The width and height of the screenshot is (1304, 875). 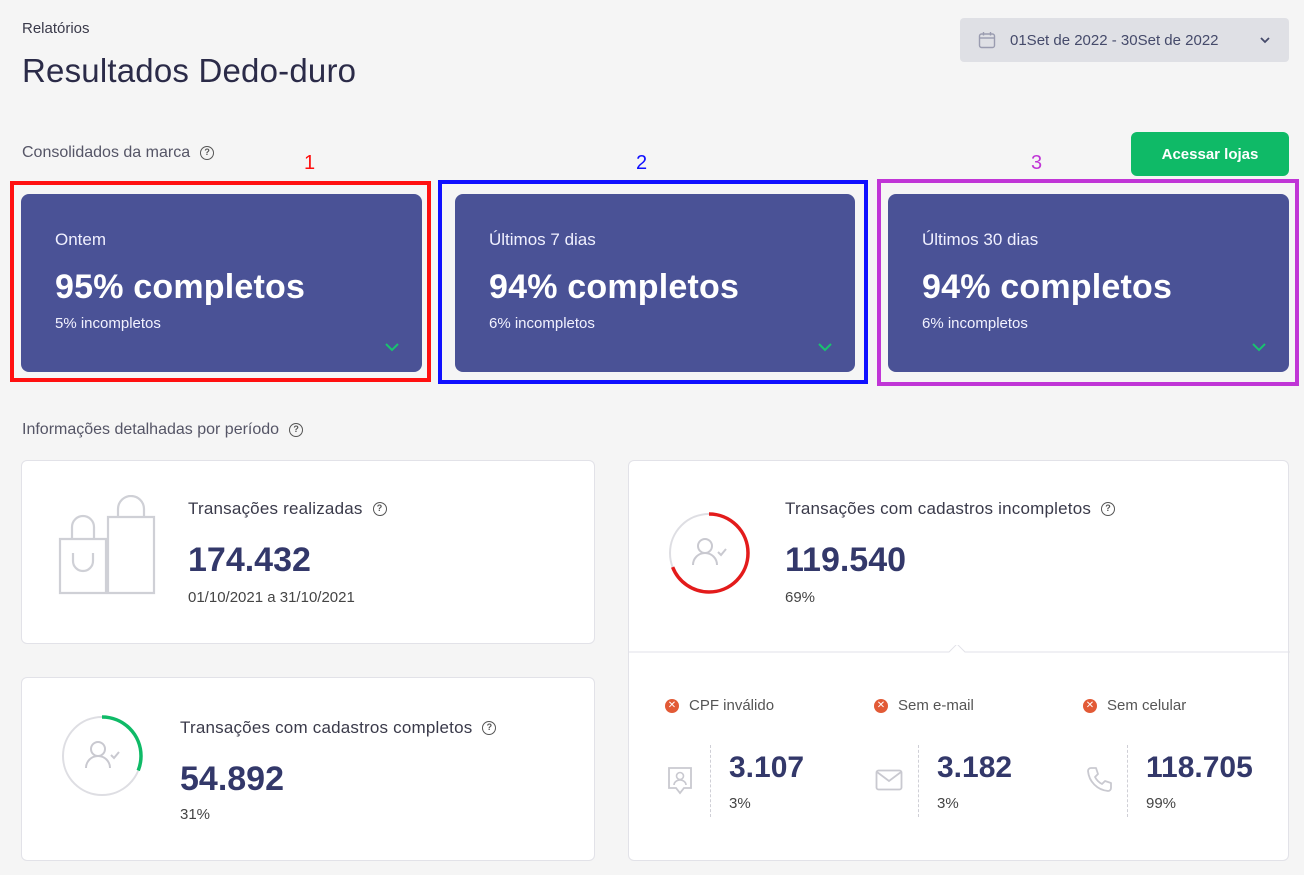 I want to click on breadcrumb: Relatórios, so click(x=56, y=28).